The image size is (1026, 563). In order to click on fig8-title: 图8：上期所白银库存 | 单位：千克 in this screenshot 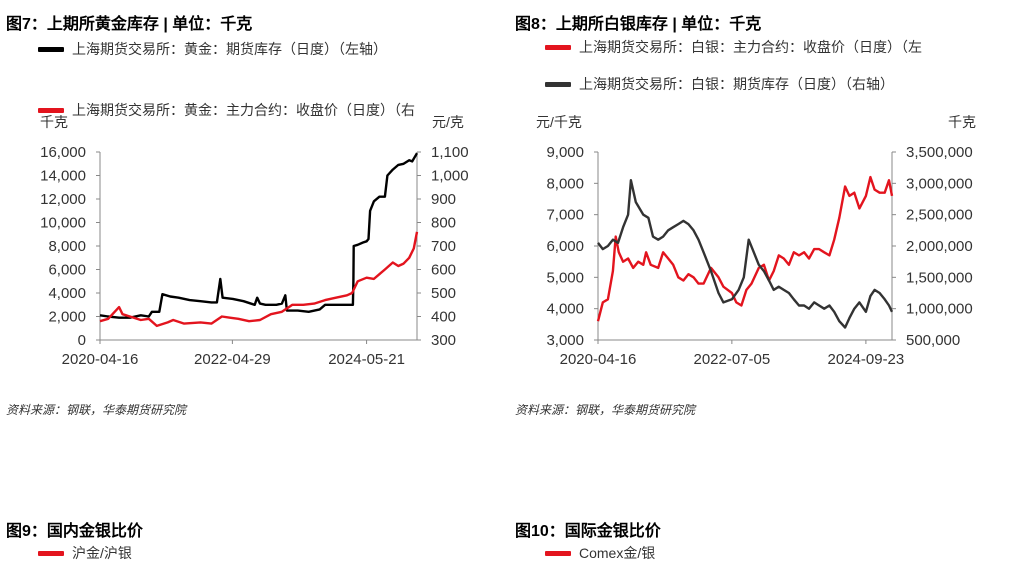, I will do `click(638, 24)`.